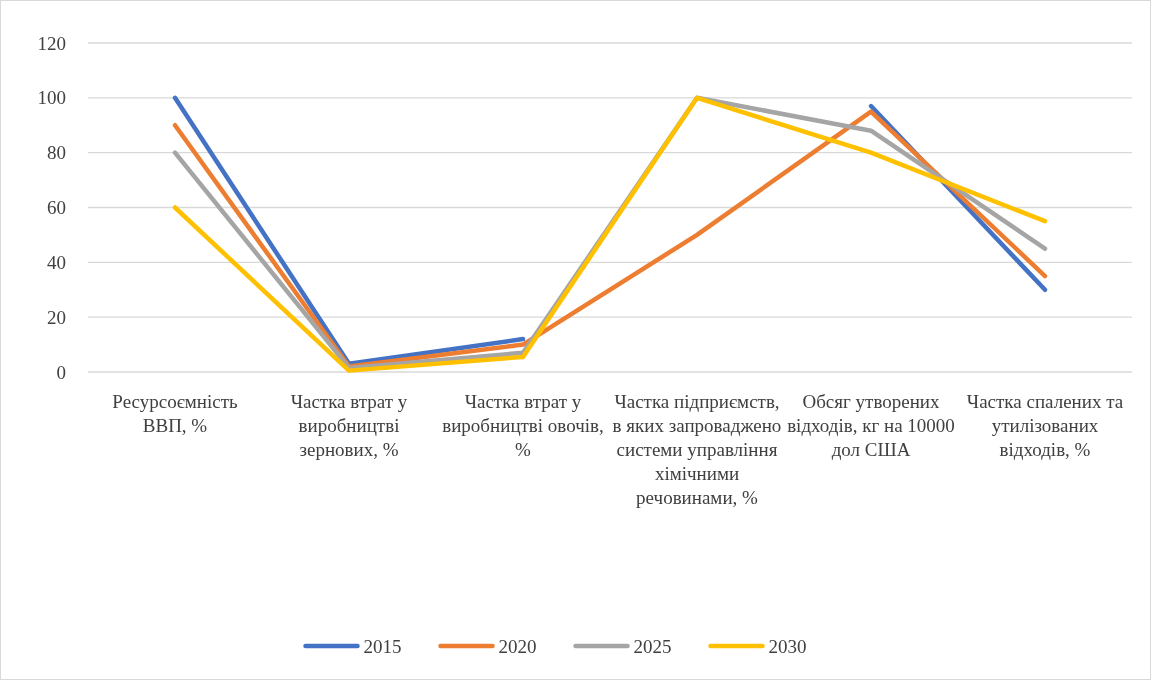 This screenshot has width=1151, height=680. What do you see at coordinates (56, 153) in the screenshot?
I see `y-tick-label: 80` at bounding box center [56, 153].